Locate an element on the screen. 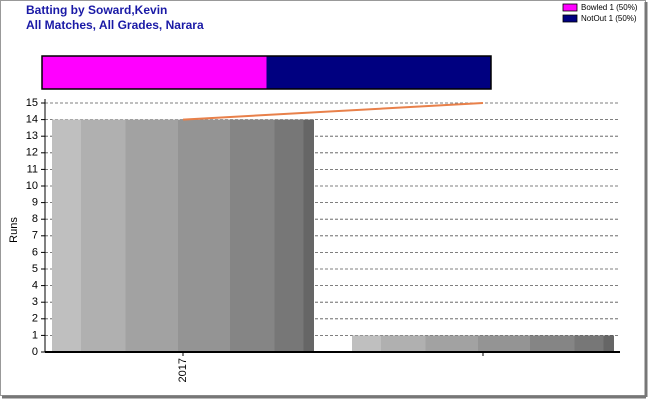  y-tick-label: 4 is located at coordinates (35, 286).